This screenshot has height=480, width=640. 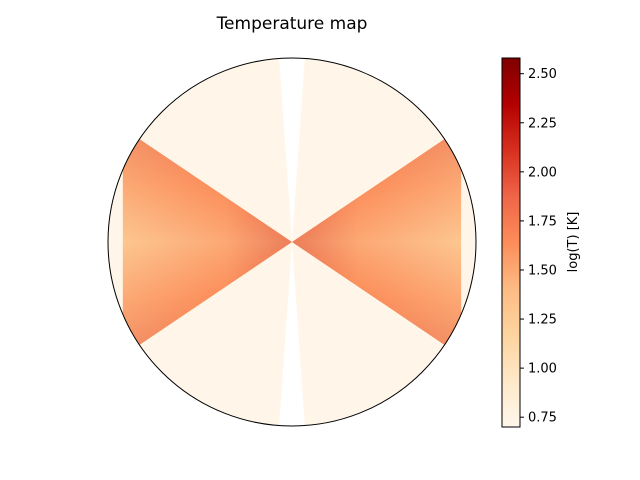 What do you see at coordinates (542, 172) in the screenshot?
I see `colorbar-tick-label: 2.00` at bounding box center [542, 172].